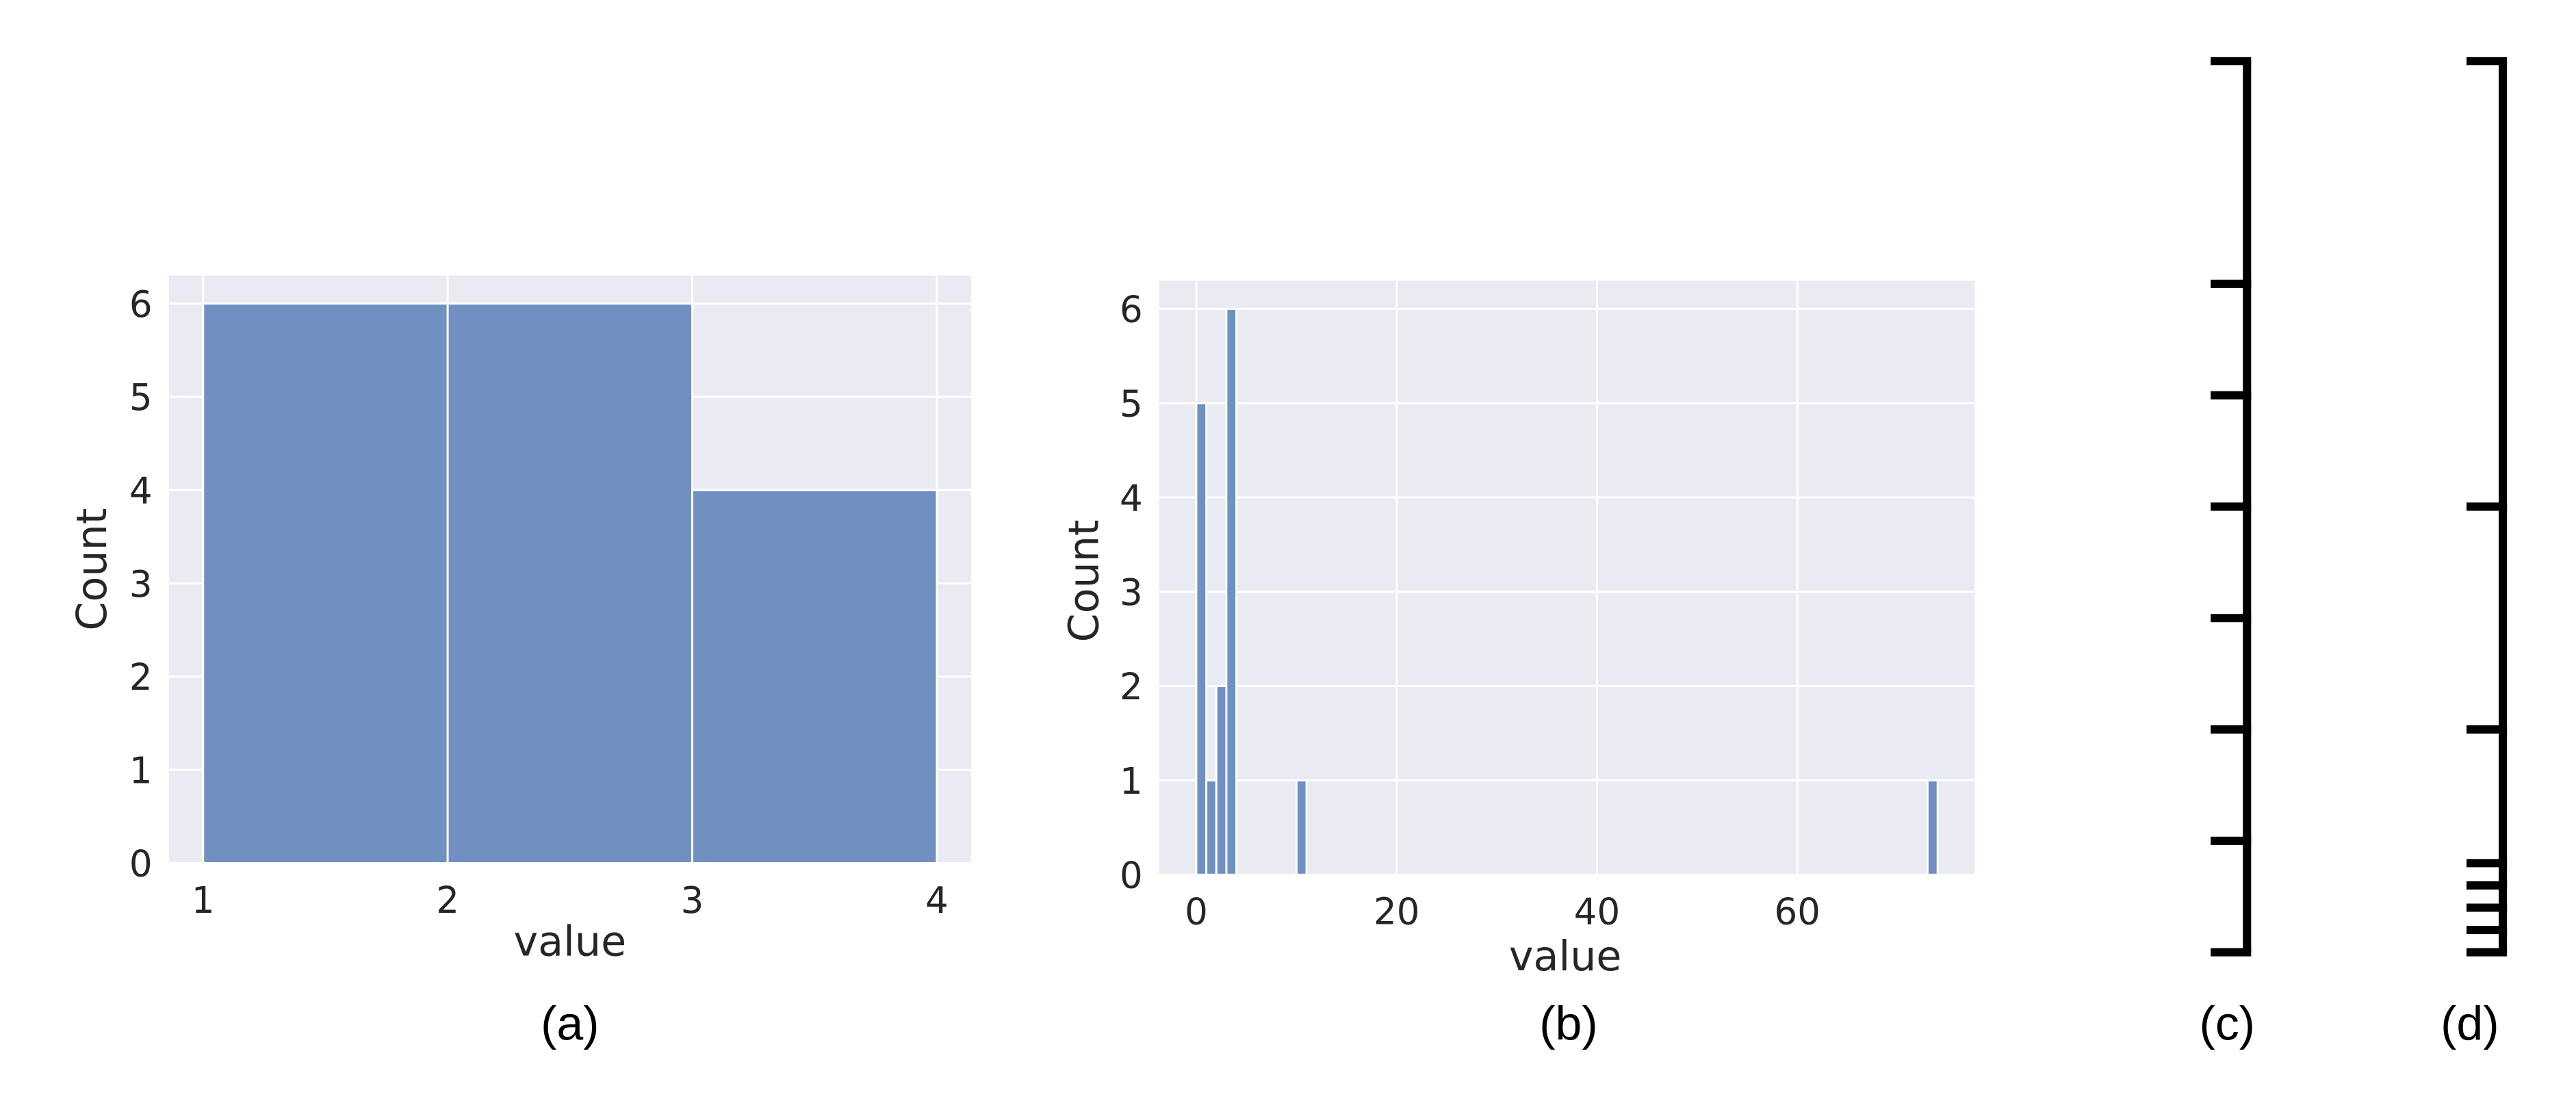 This screenshot has width=2576, height=1114. I want to click on bars-b, so click(1567, 591).